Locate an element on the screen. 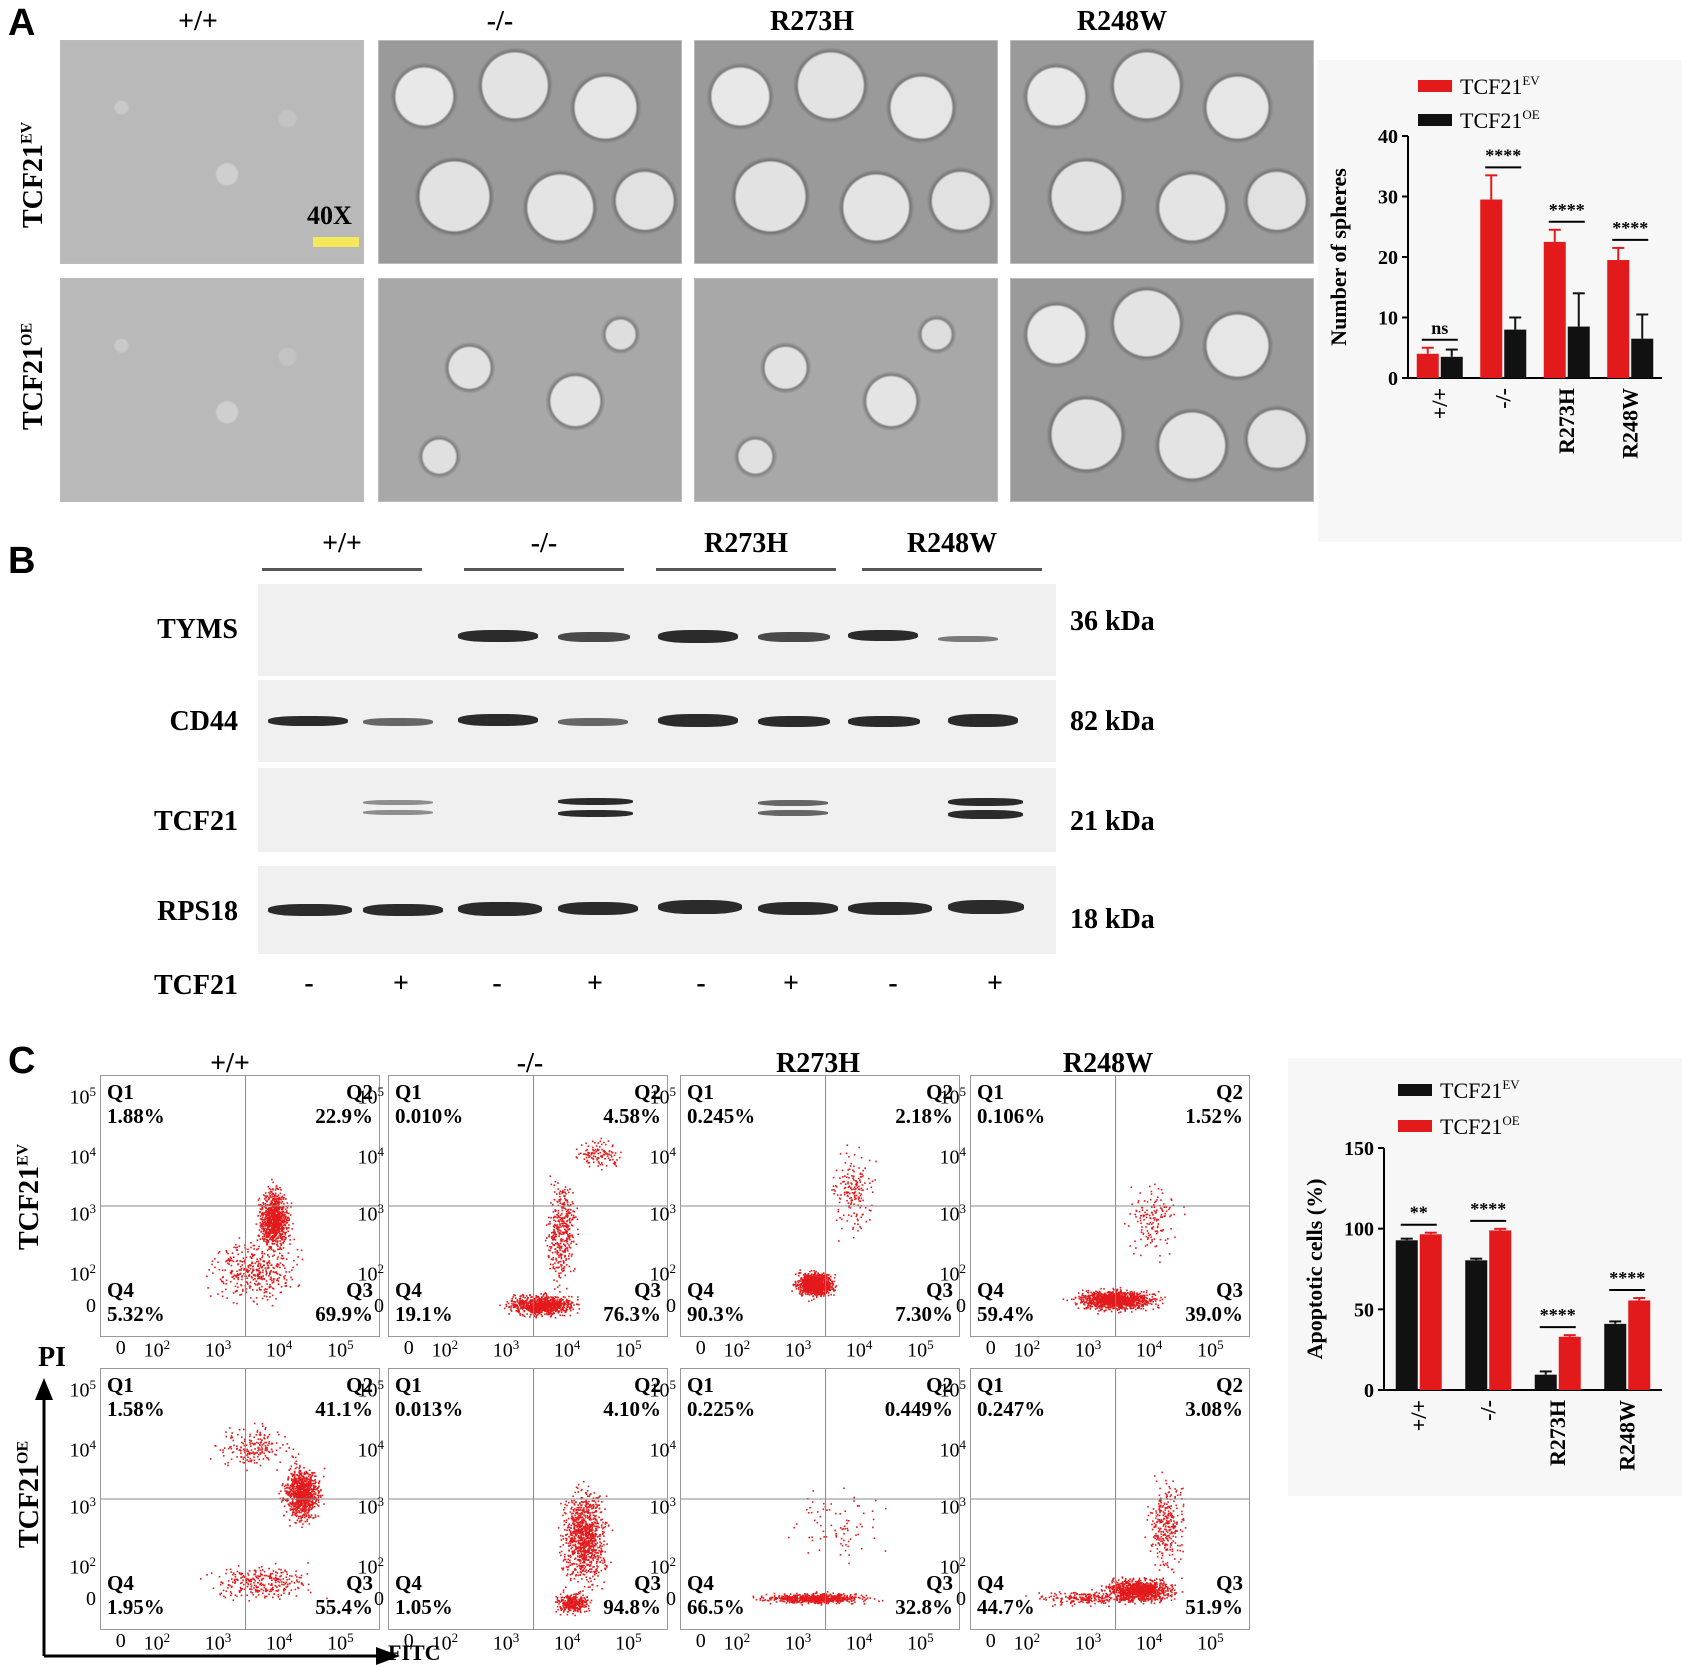  micrograph-r273h-ev is located at coordinates (846, 152).